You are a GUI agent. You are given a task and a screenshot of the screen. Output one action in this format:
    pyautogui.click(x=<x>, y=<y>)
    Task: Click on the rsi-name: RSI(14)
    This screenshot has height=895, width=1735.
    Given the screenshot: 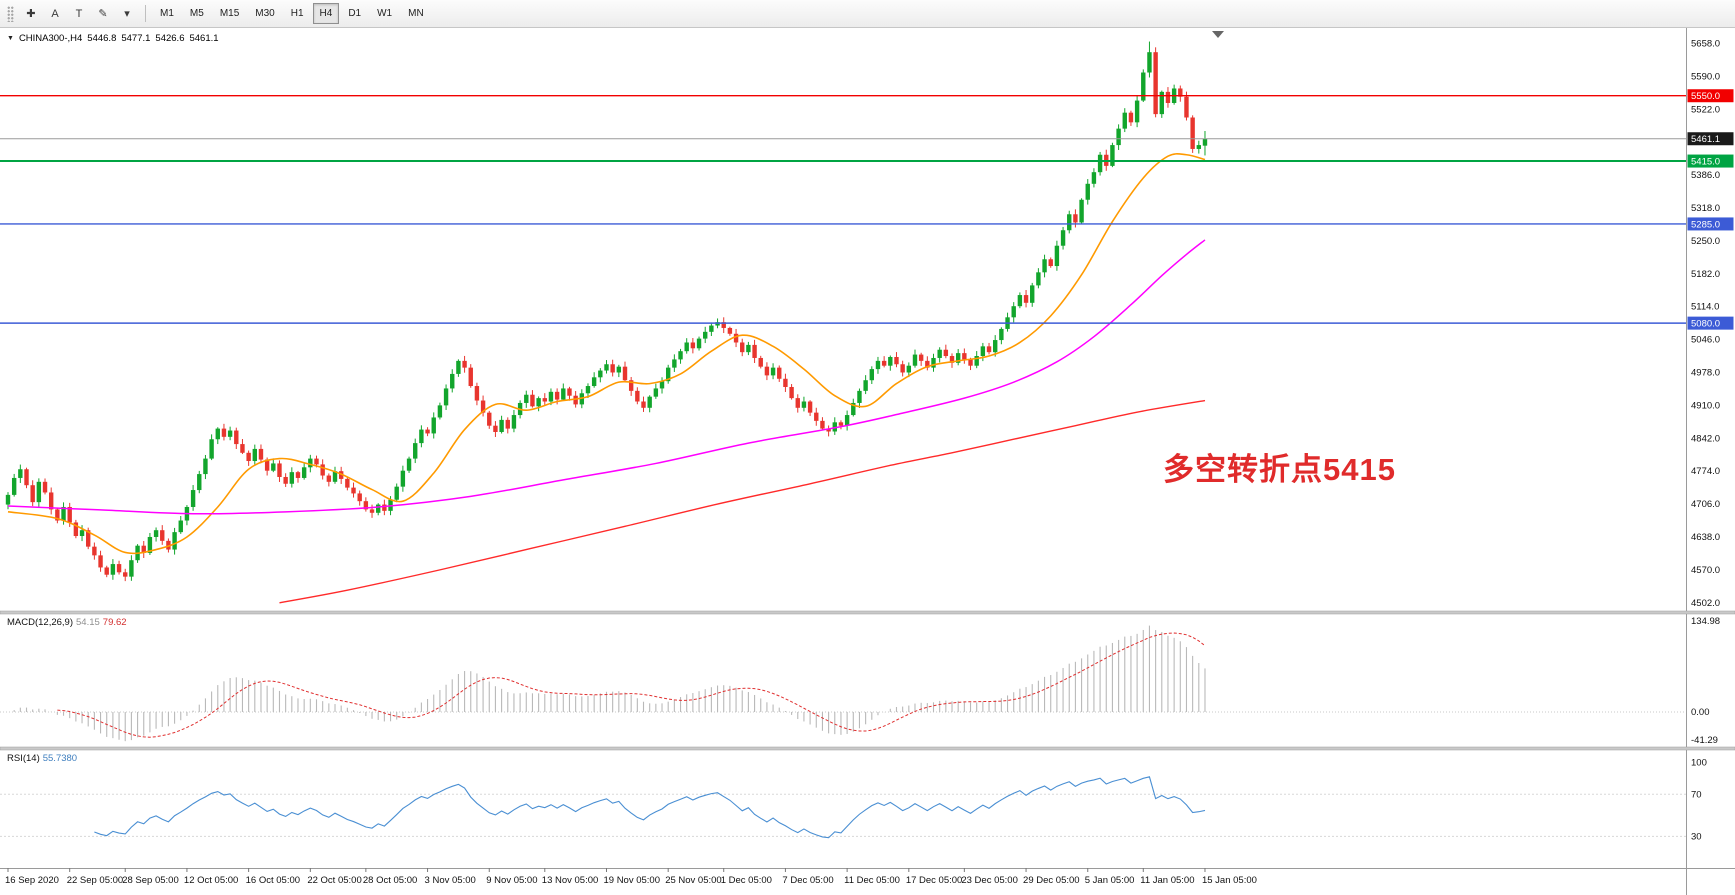 What is the action you would take?
    pyautogui.click(x=23, y=758)
    